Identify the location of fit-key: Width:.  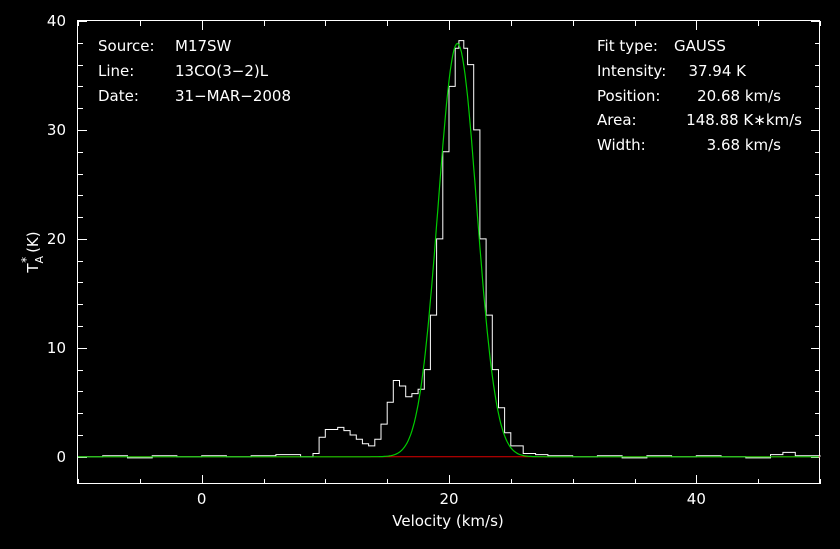
(621, 145).